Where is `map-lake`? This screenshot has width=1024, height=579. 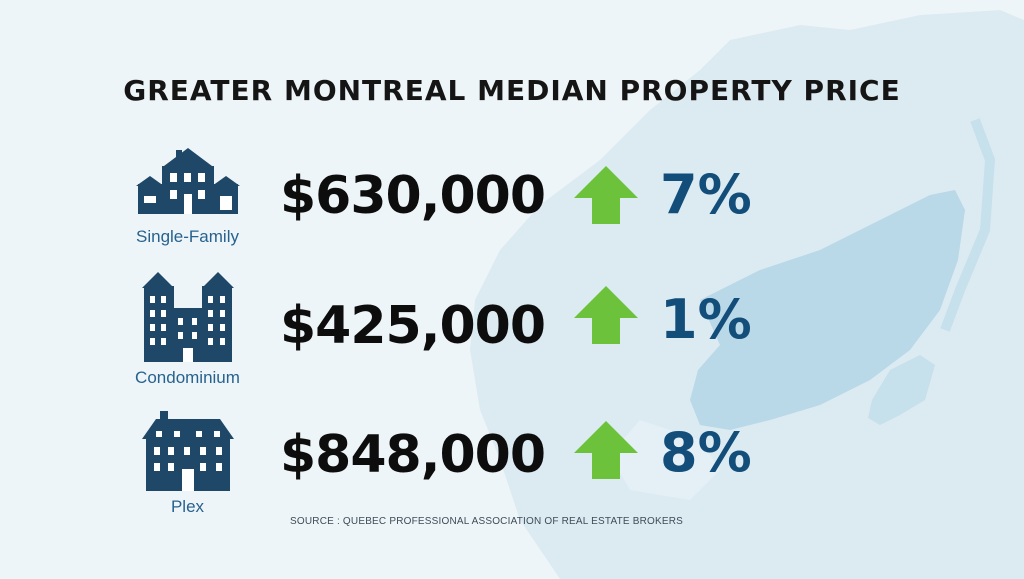
map-lake is located at coordinates (665, 460).